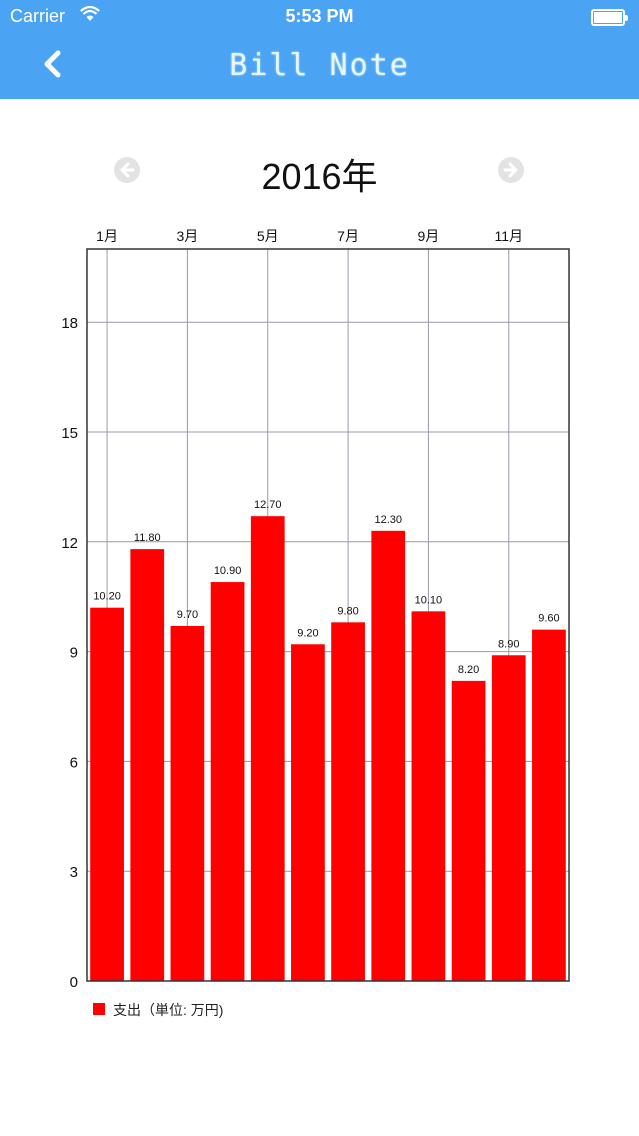 The width and height of the screenshot is (639, 1136). Describe the element at coordinates (69, 543) in the screenshot. I see `y-tick-label: 12` at that location.